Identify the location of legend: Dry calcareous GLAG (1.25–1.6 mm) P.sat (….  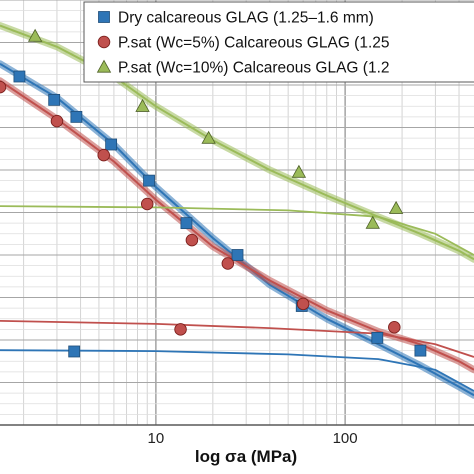
(278, 42).